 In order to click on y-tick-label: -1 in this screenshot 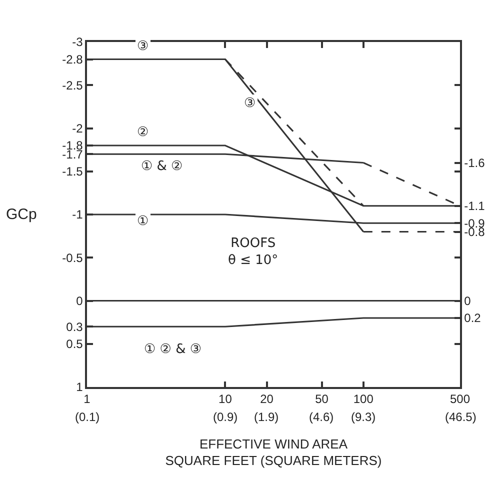, I will do `click(78, 215)`.